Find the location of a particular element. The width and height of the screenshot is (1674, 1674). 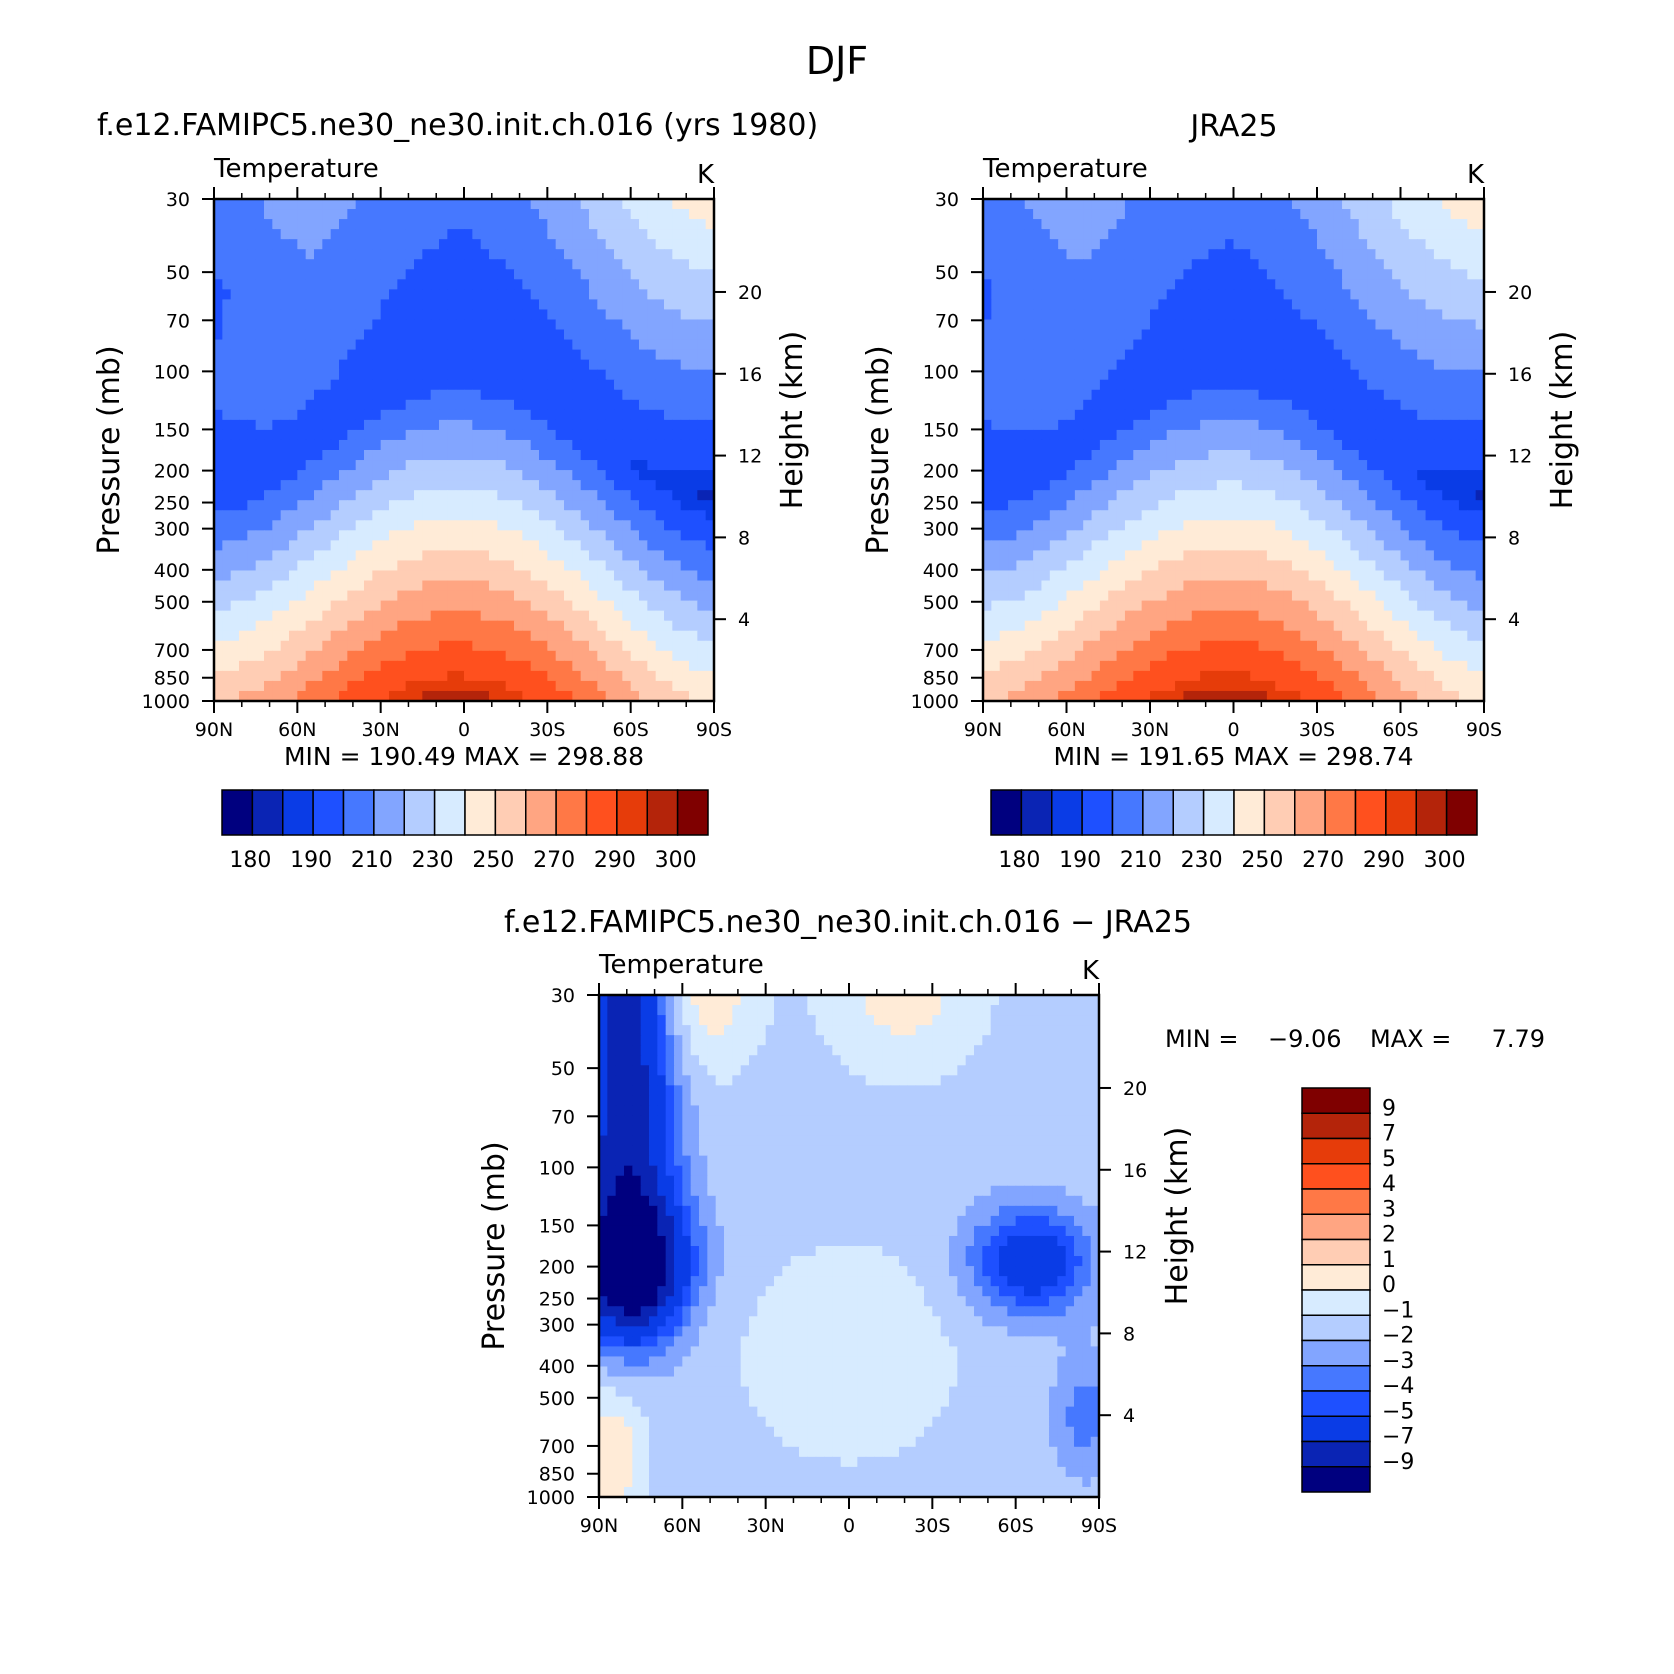

colorbar-box is located at coordinates (419, 812).